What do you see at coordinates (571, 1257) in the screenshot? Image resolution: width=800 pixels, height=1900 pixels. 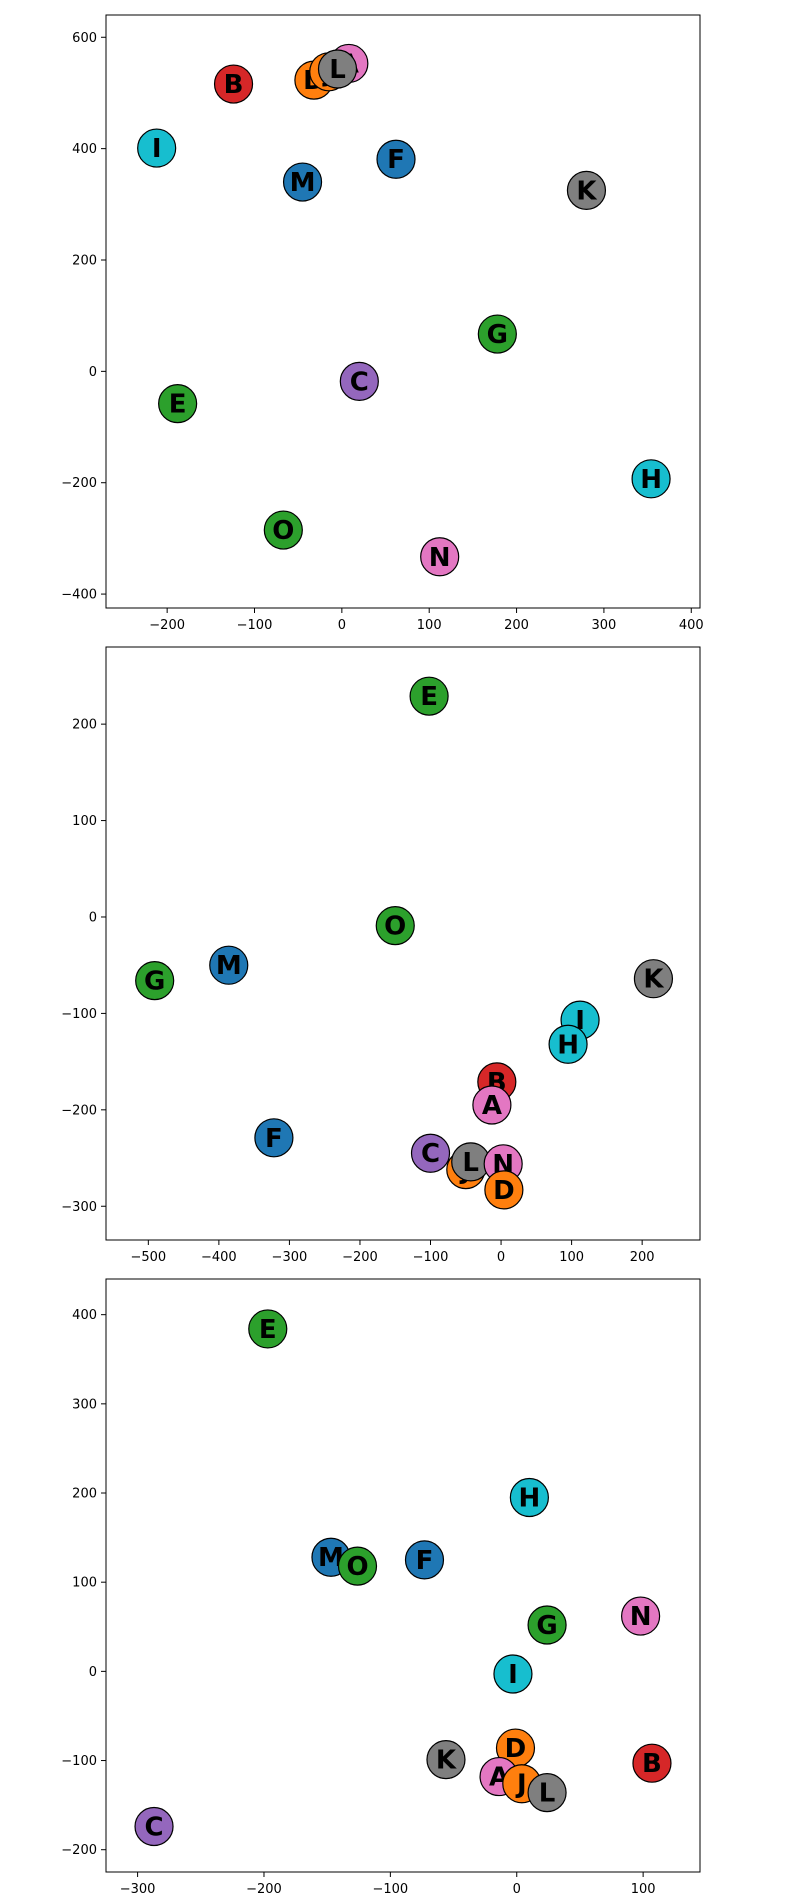 I see `x-tick-label: 100` at bounding box center [571, 1257].